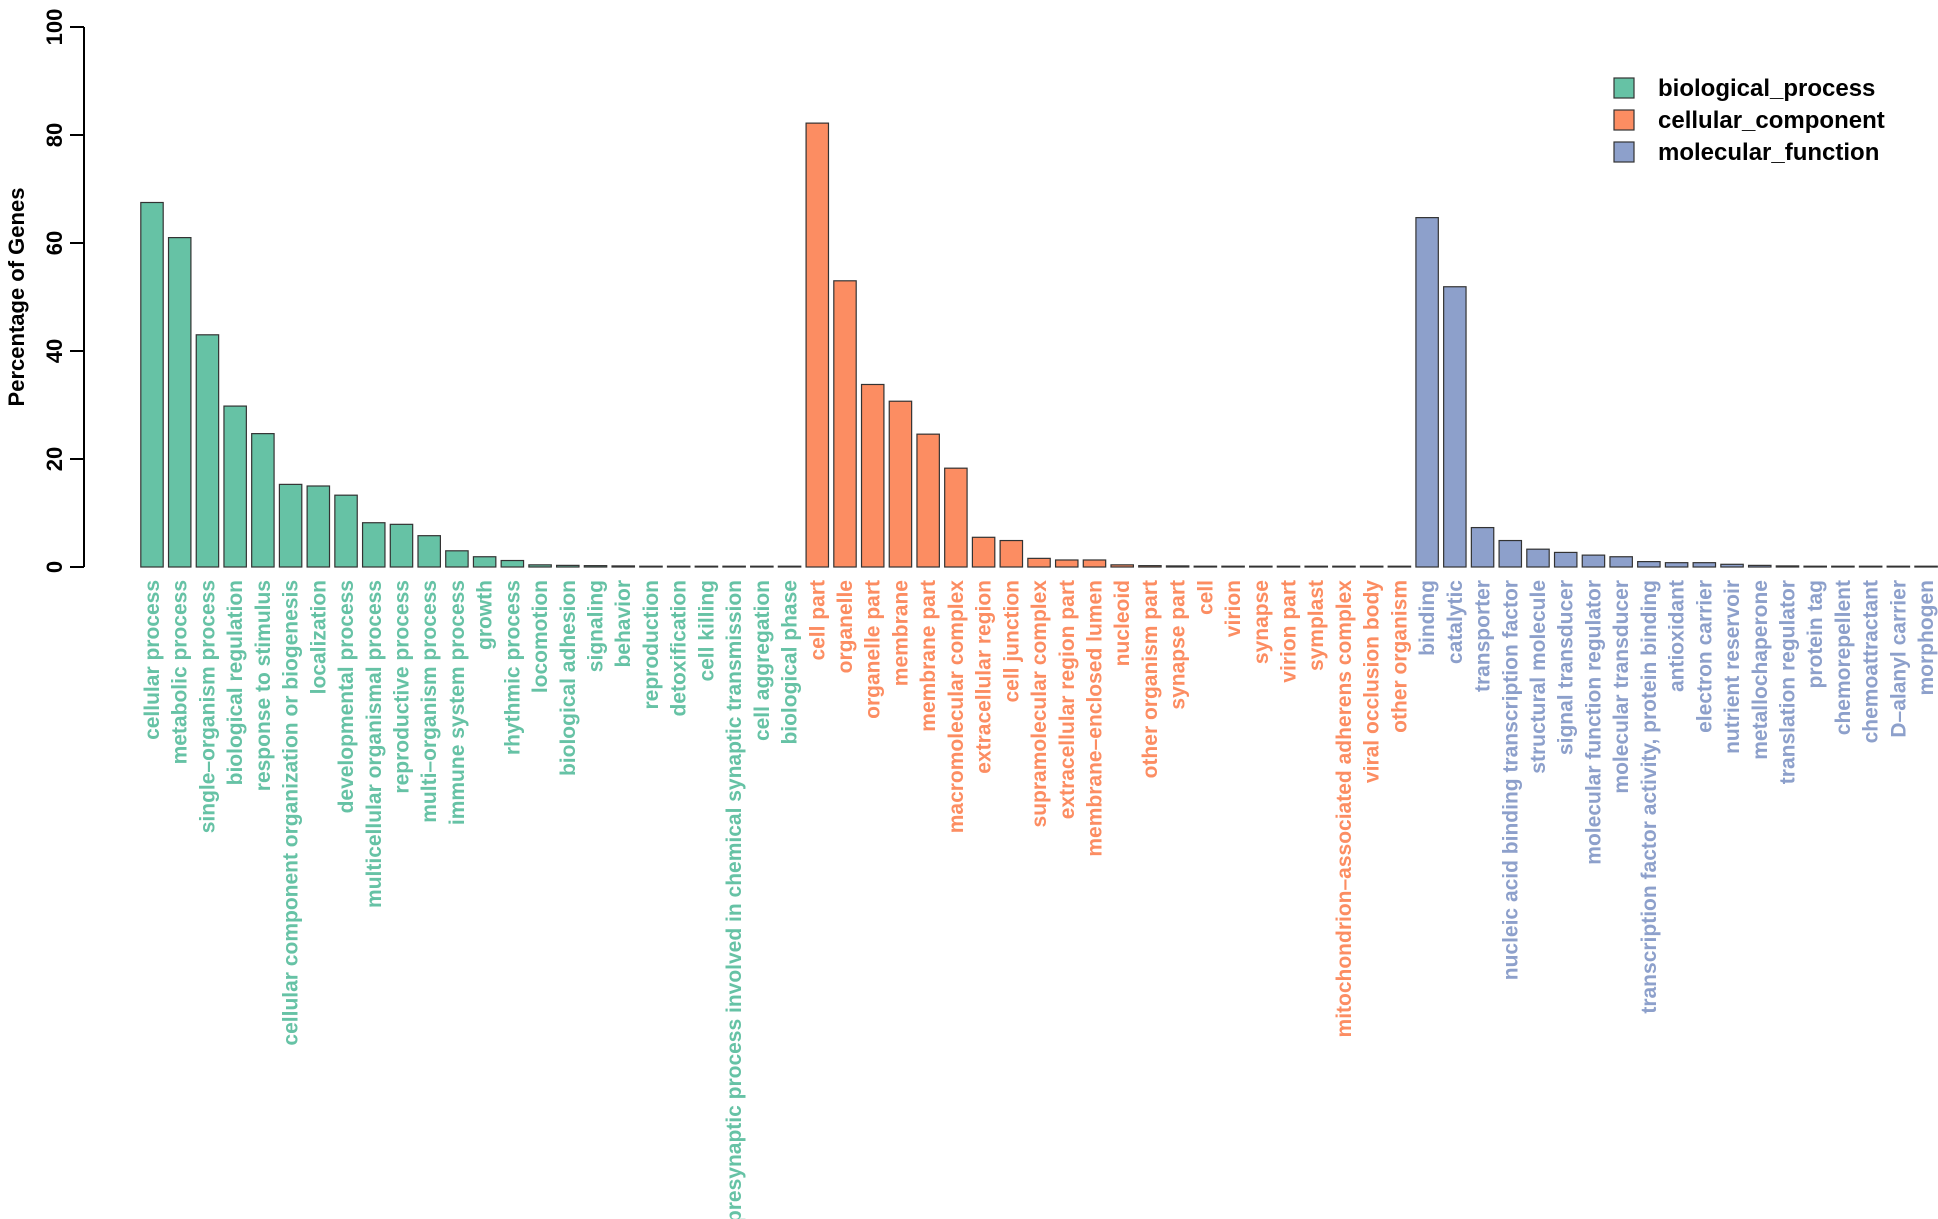  What do you see at coordinates (1732, 667) in the screenshot?
I see `category-label: nutrient reservoir` at bounding box center [1732, 667].